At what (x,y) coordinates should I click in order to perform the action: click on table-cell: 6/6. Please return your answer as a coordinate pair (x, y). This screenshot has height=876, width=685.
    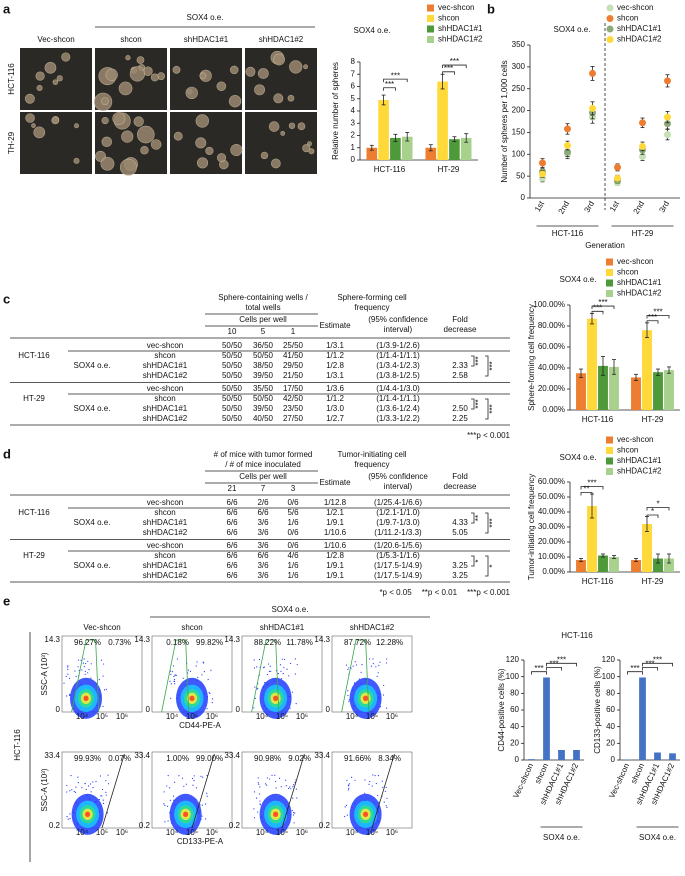
    Looking at the image, I should click on (263, 555).